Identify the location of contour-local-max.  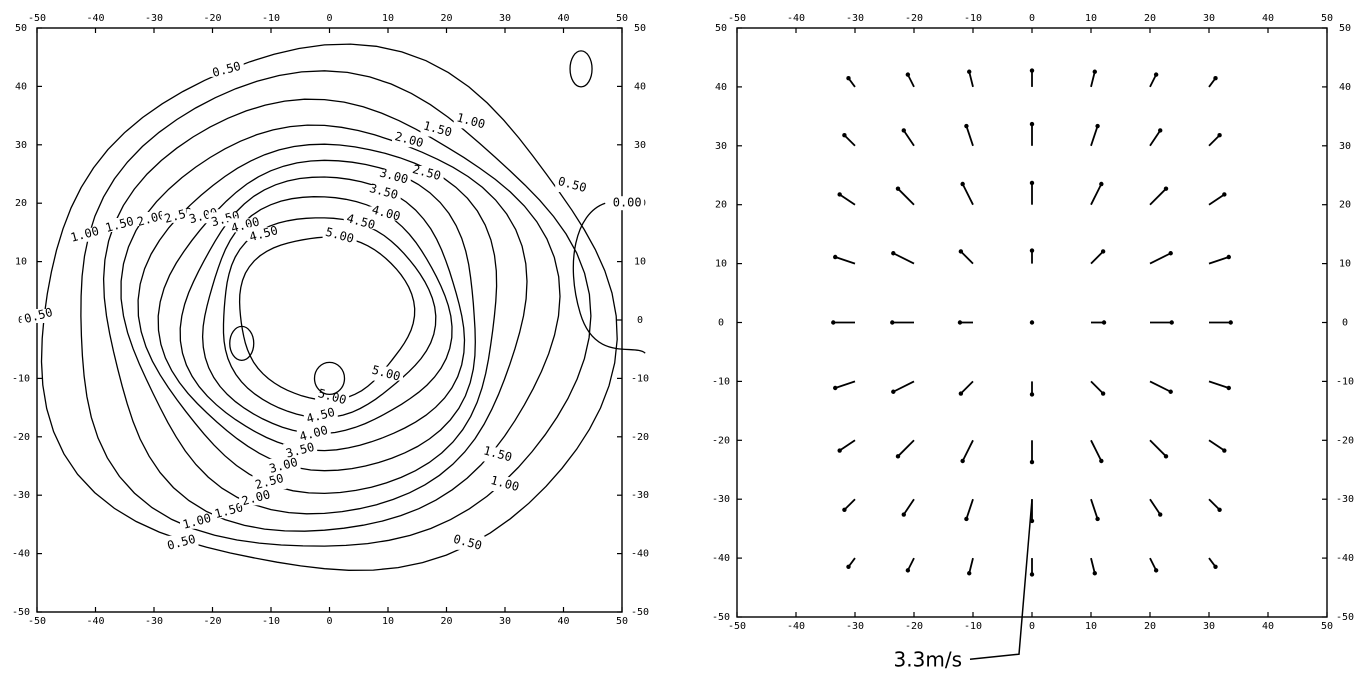
(329, 378).